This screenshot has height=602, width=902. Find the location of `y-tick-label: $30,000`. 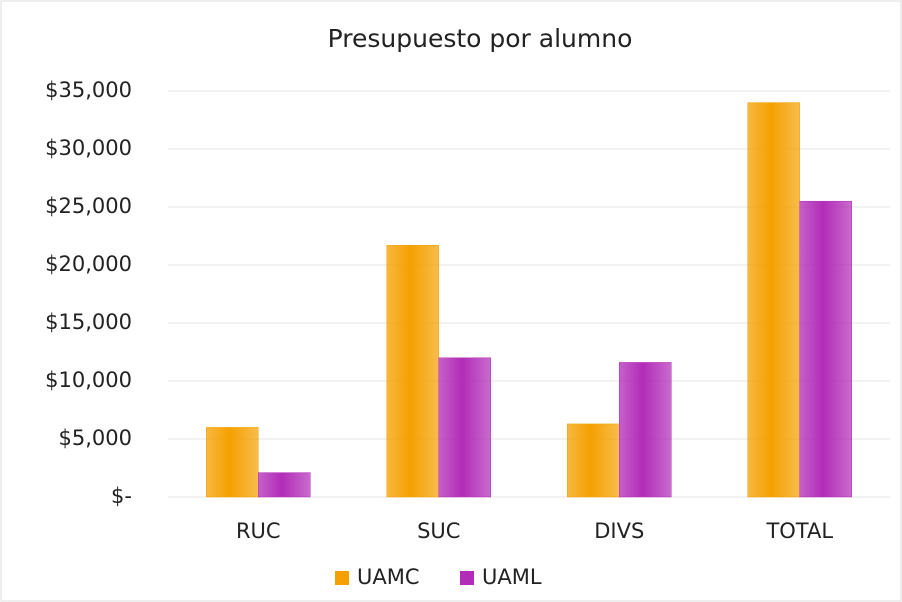

y-tick-label: $30,000 is located at coordinates (88, 148).